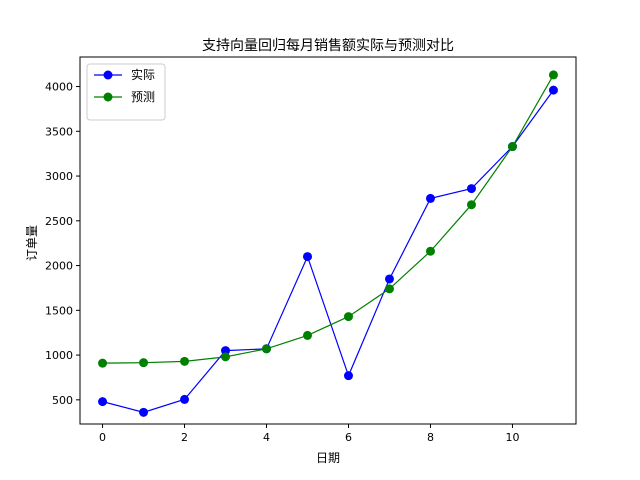  Describe the element at coordinates (32, 243) in the screenshot. I see `y-axis-label: 订单量` at that location.